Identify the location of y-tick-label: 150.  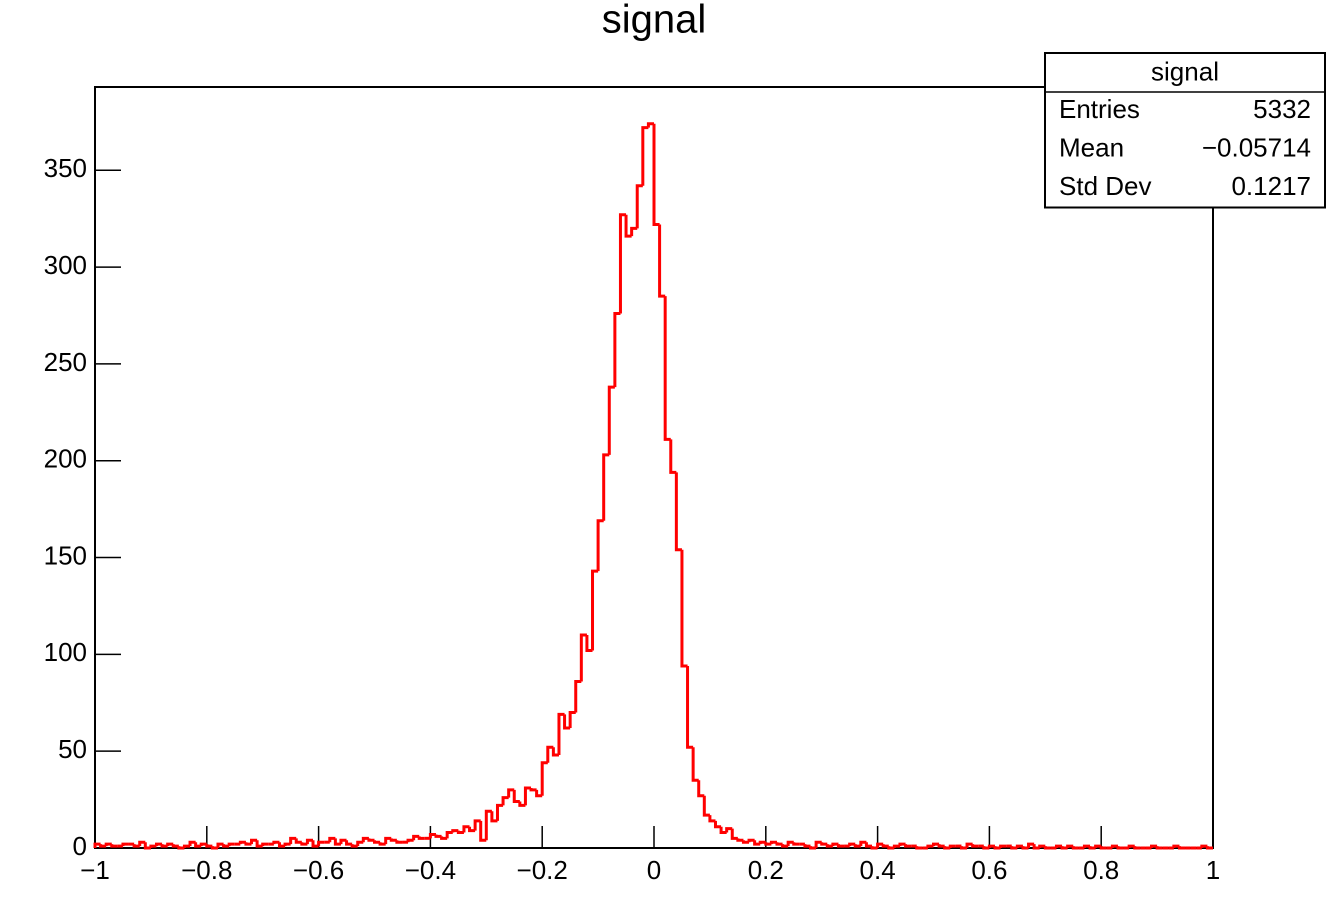
(65, 555).